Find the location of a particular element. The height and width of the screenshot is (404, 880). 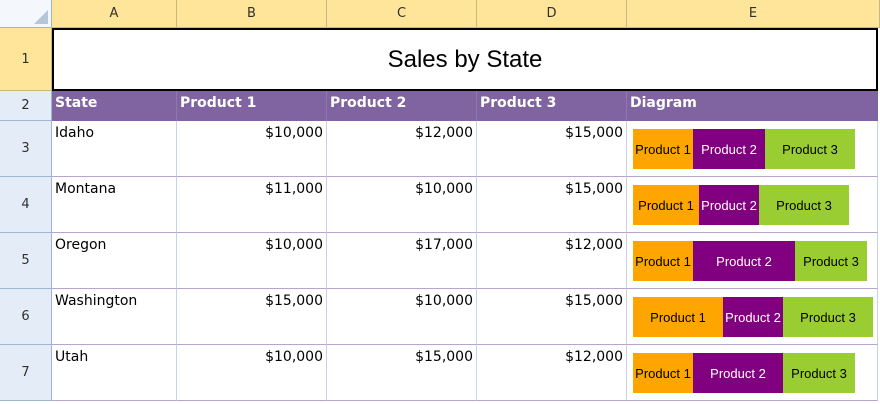

row-header-1: 1 is located at coordinates (26, 59).